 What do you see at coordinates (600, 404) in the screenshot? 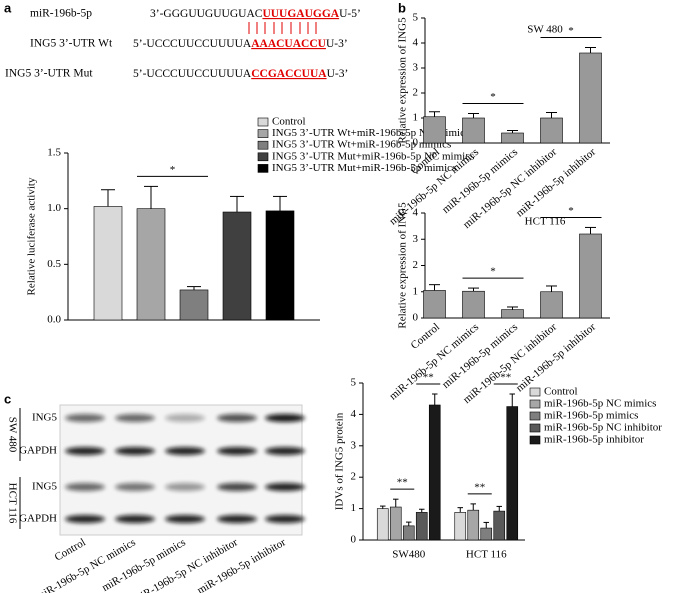
I see `legend-label: miR-196b-5p NC mimics` at bounding box center [600, 404].